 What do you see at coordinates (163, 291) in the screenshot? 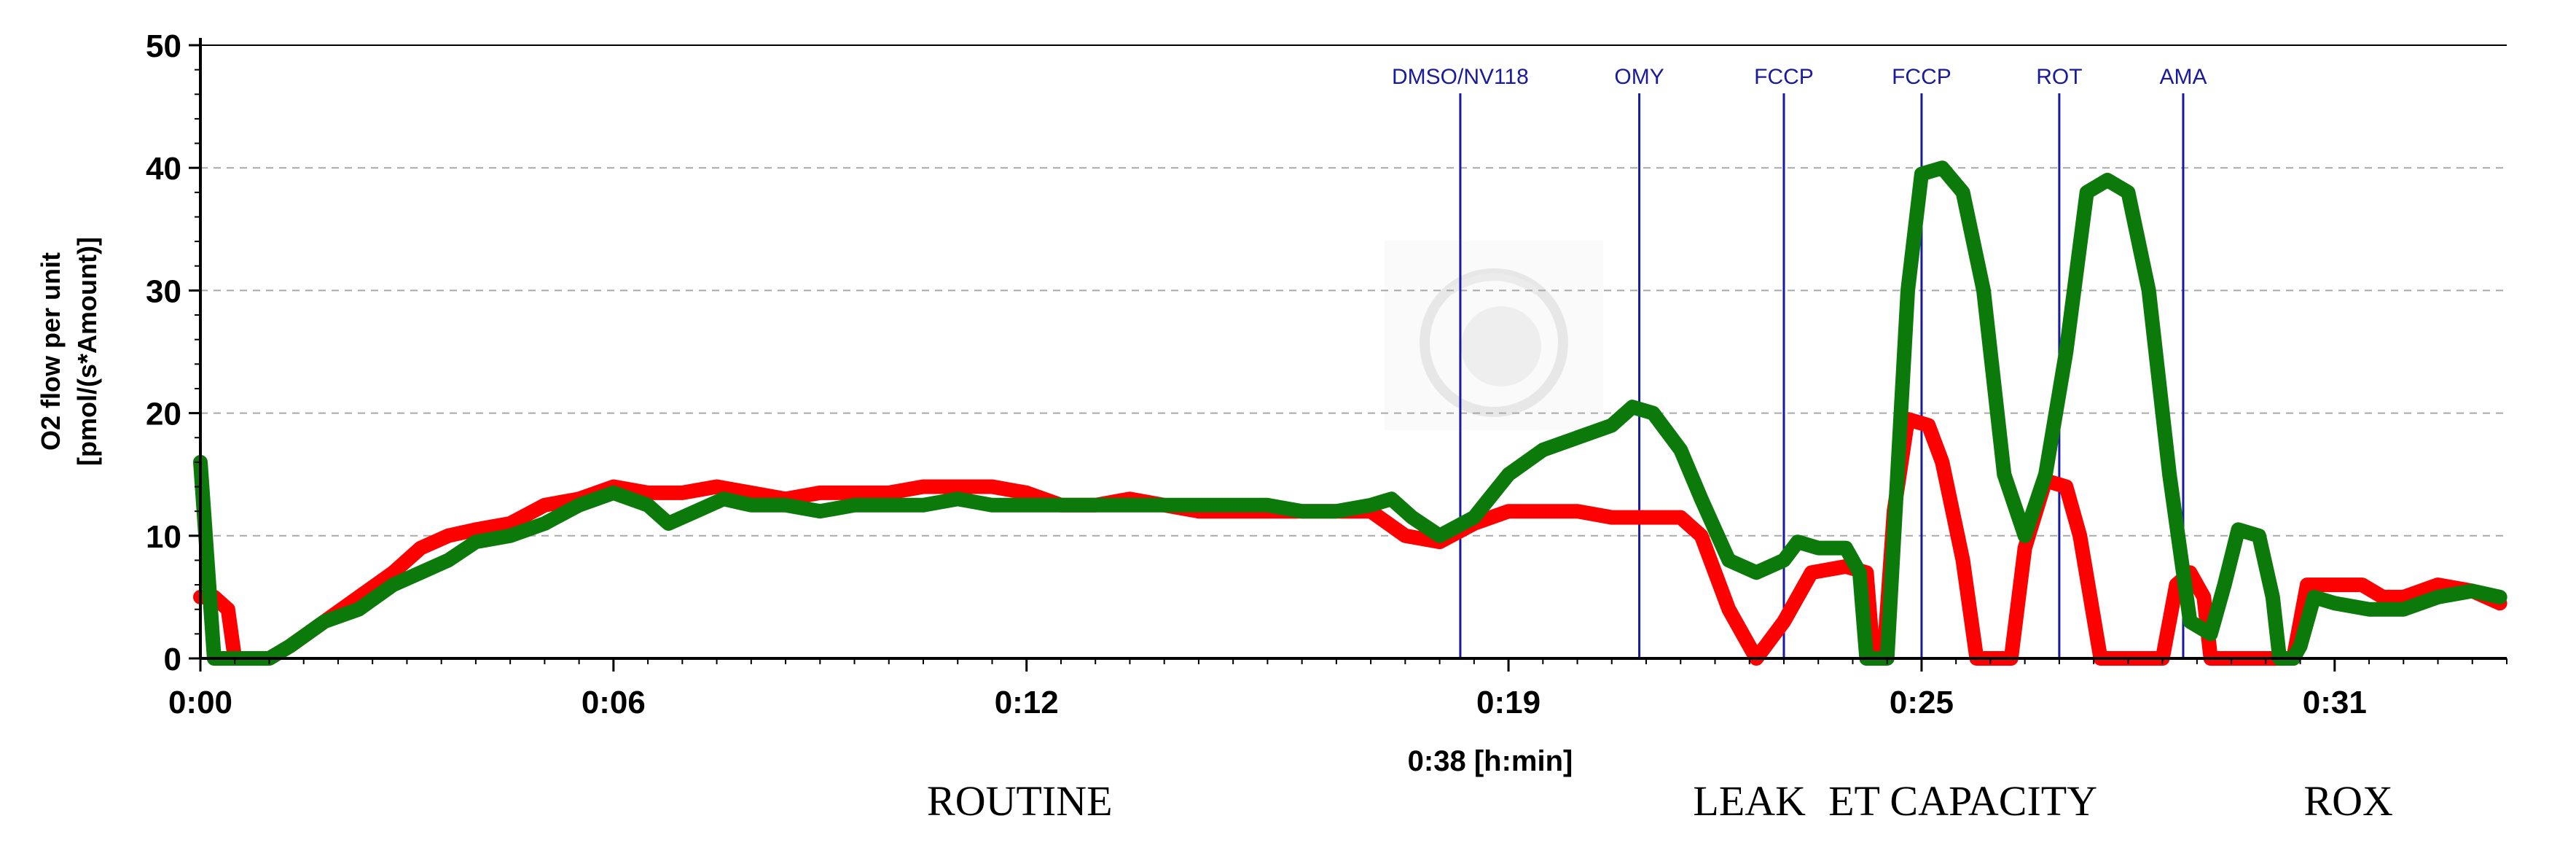
I see `y-tick-label-30: 30` at bounding box center [163, 291].